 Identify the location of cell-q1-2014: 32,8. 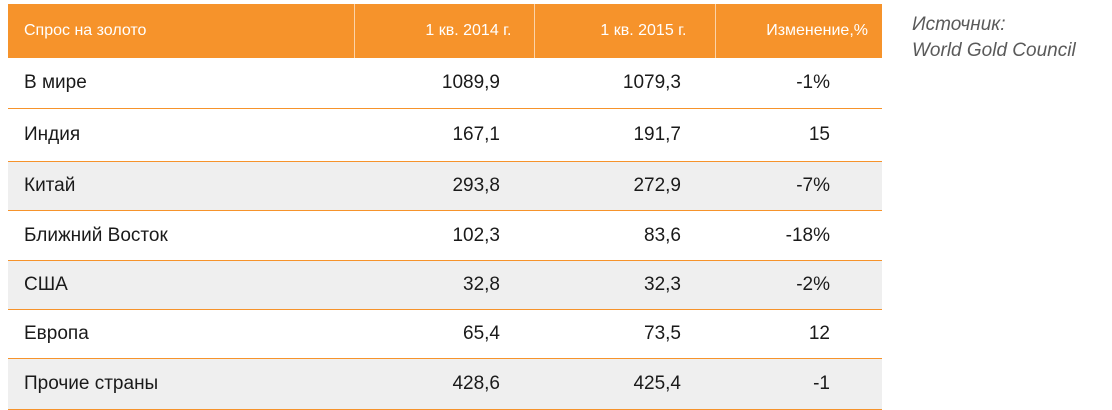
(444, 285).